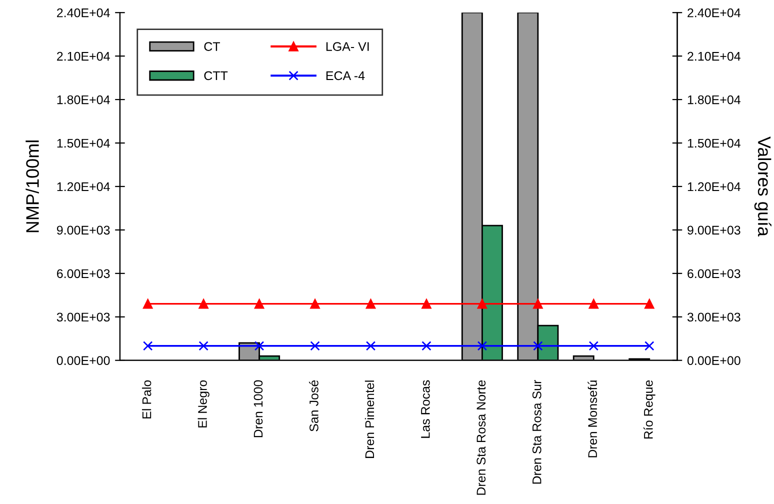 The width and height of the screenshot is (774, 504). I want to click on x-tick-label: Río Reque, so click(649, 409).